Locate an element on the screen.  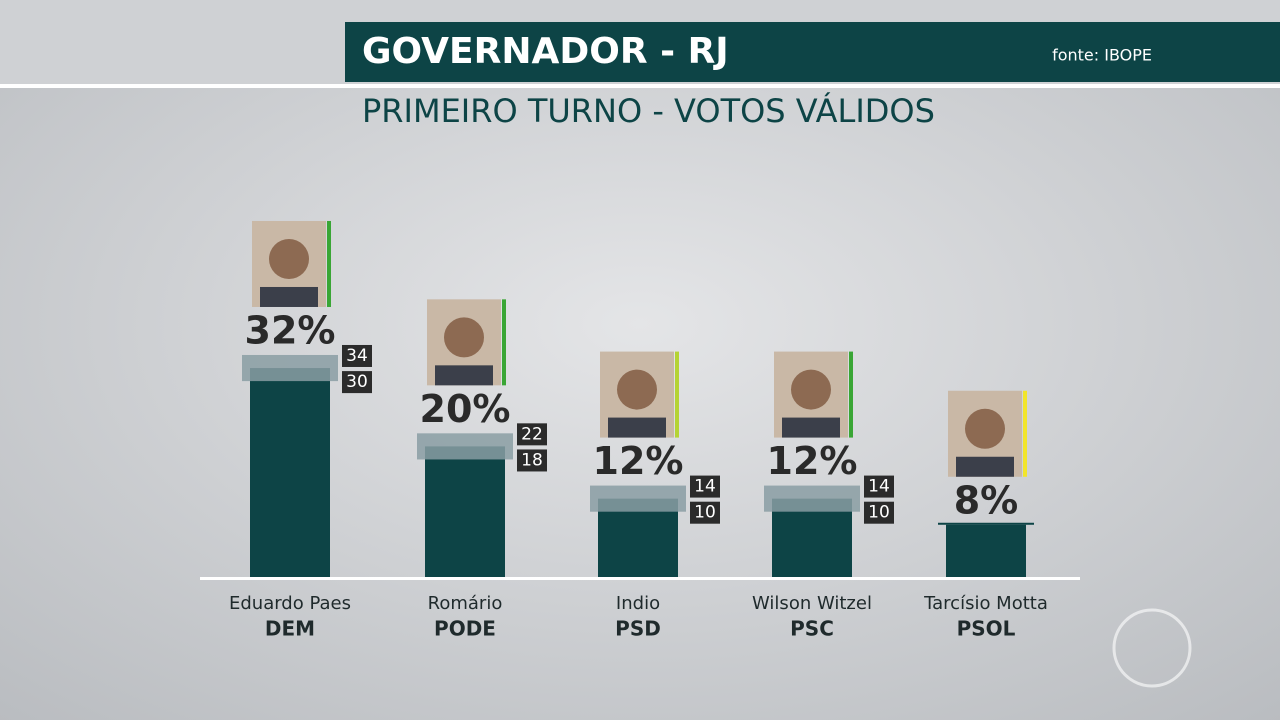
upper-label: 34 is located at coordinates (357, 356).